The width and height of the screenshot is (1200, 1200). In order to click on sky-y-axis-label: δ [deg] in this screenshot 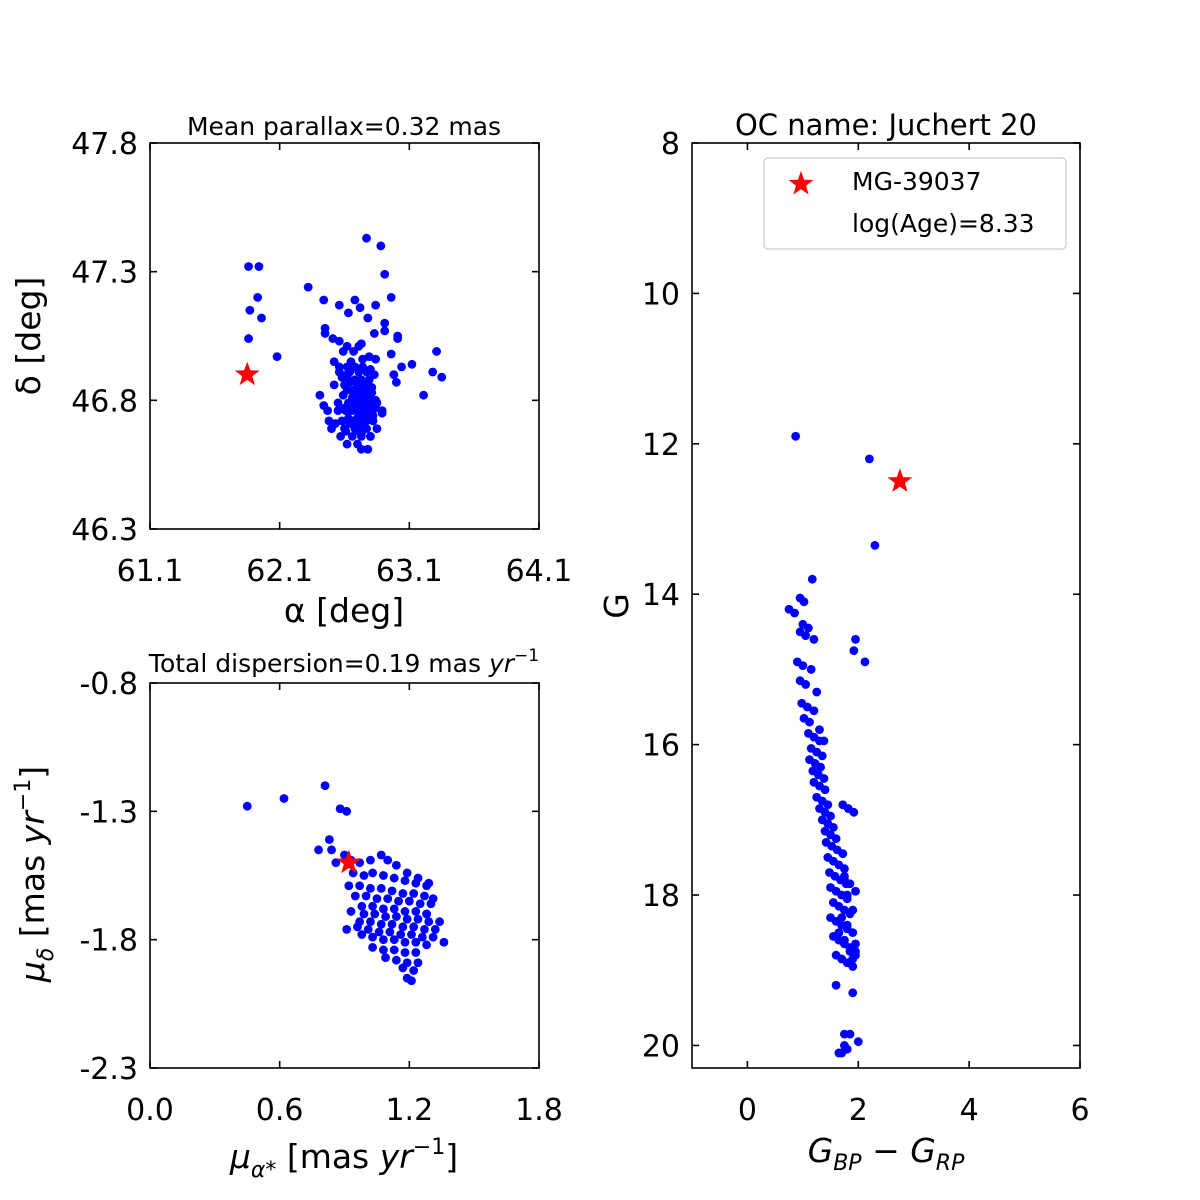, I will do `click(28, 336)`.